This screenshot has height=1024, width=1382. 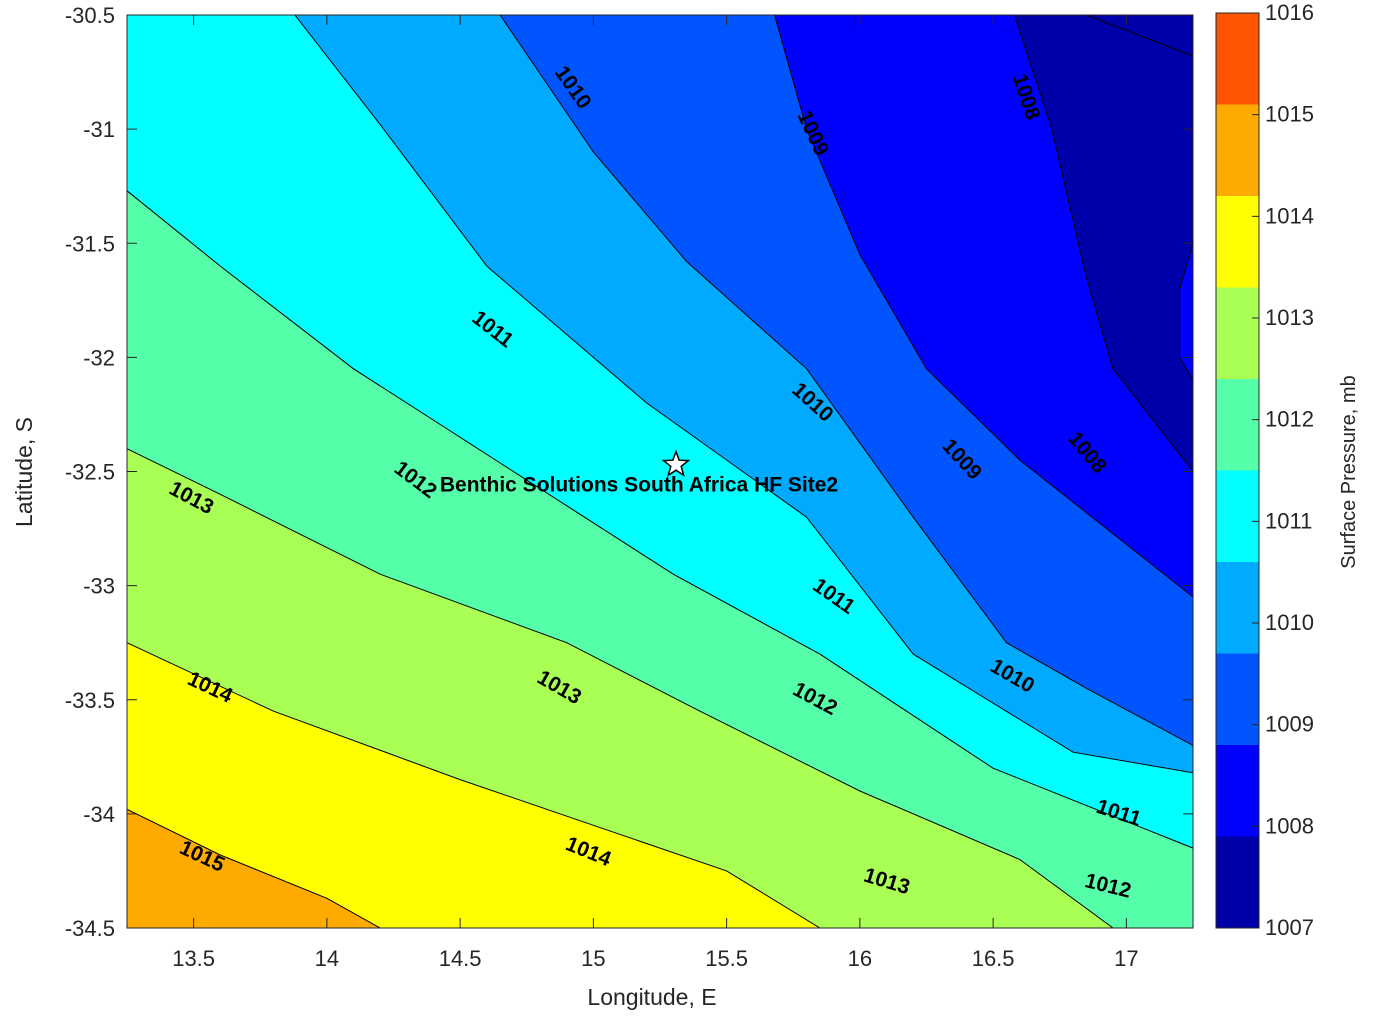 What do you see at coordinates (1289, 215) in the screenshot?
I see `colorbar-tick-label: 1014` at bounding box center [1289, 215].